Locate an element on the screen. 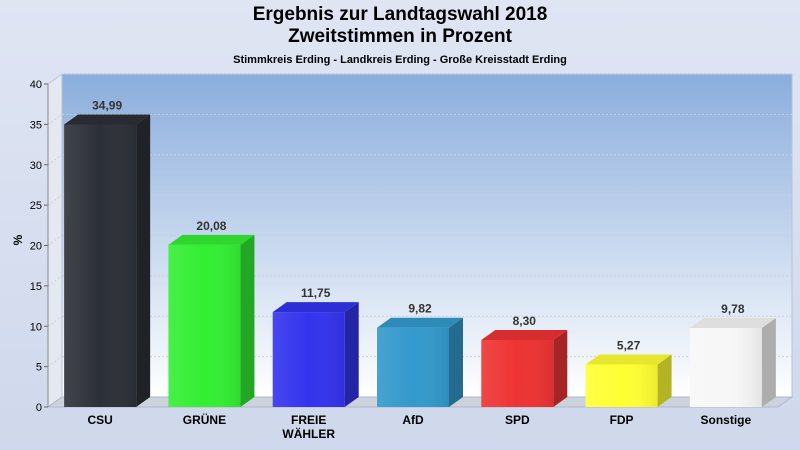  bar-afd: 9,82 is located at coordinates (420, 354).